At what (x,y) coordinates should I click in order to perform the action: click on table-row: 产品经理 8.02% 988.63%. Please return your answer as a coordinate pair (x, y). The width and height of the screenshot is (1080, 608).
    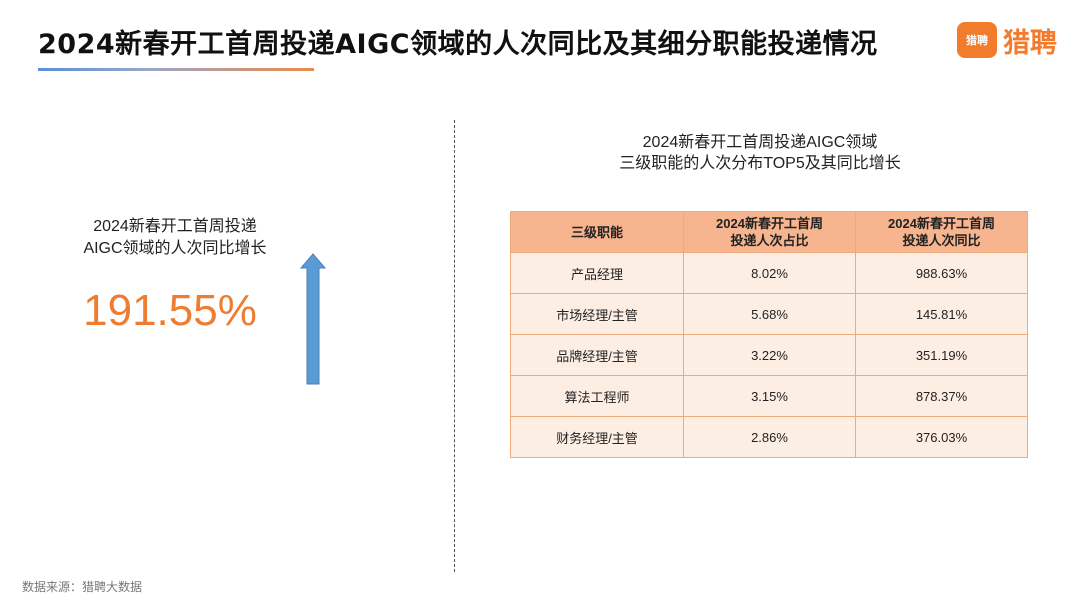
    Looking at the image, I should click on (769, 273).